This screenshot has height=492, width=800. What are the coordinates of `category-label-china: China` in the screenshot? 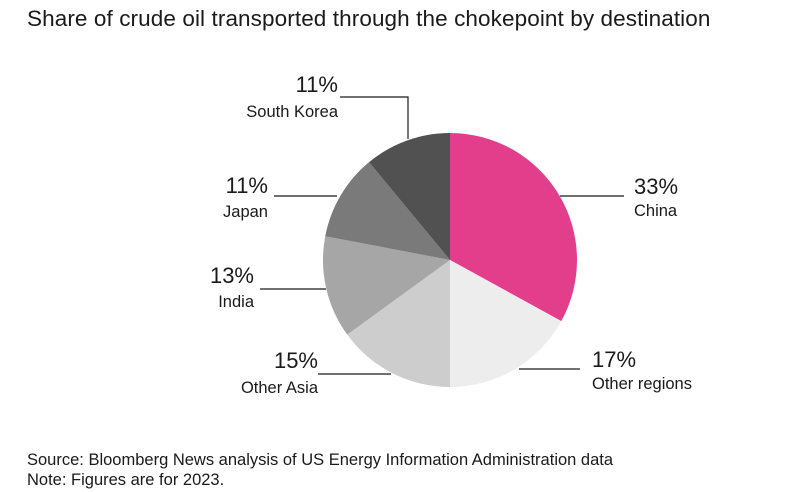 It's located at (656, 211).